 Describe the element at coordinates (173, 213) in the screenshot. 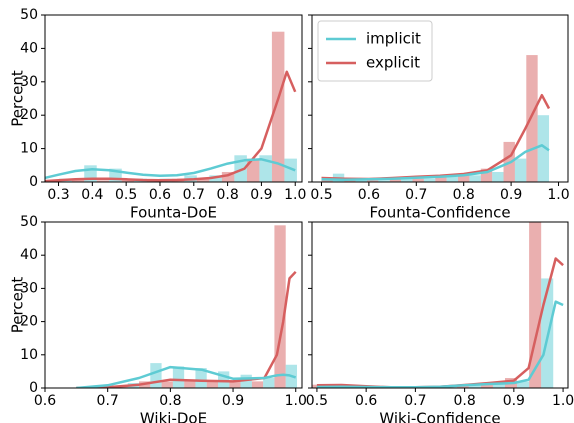

I see `x-axis-label: Founta-DoE` at that location.